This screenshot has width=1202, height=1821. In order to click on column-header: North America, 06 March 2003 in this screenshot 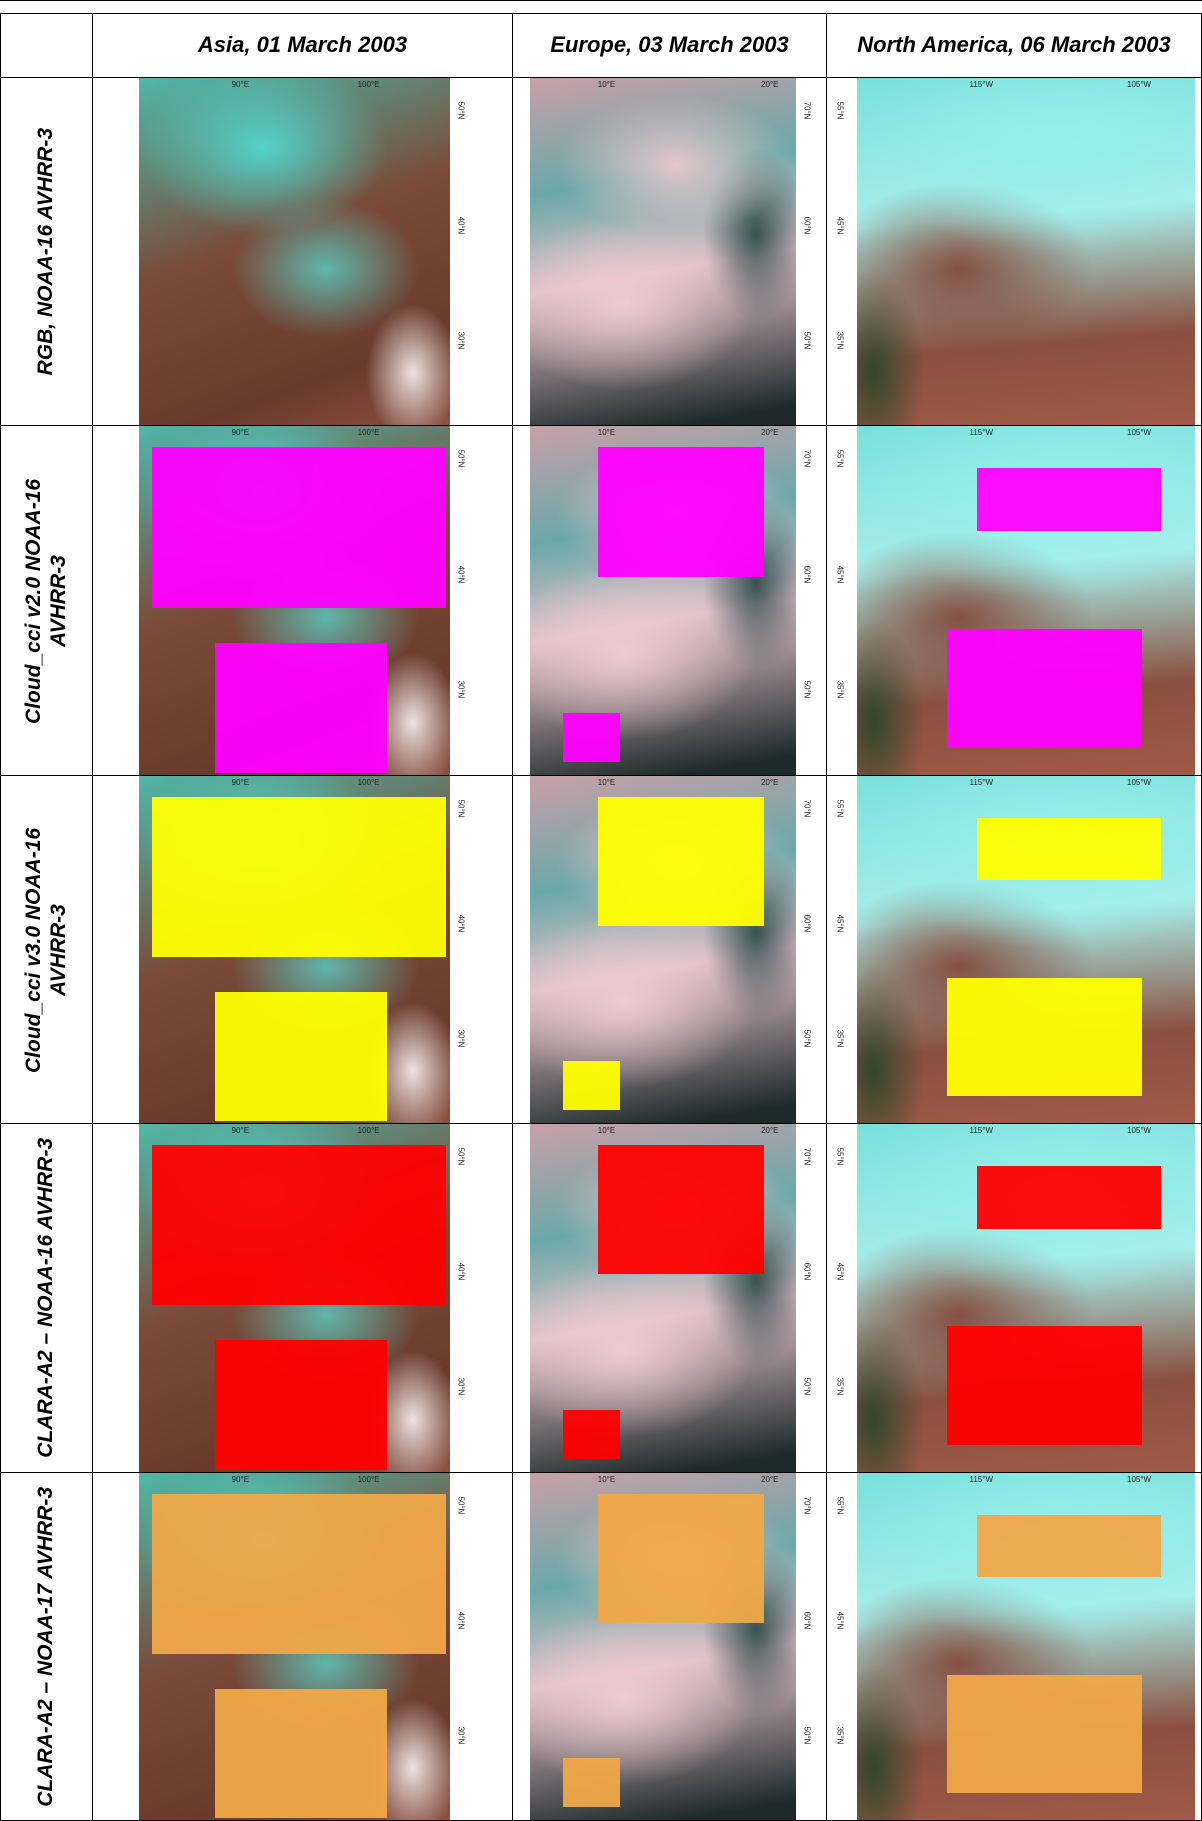, I will do `click(1014, 45)`.